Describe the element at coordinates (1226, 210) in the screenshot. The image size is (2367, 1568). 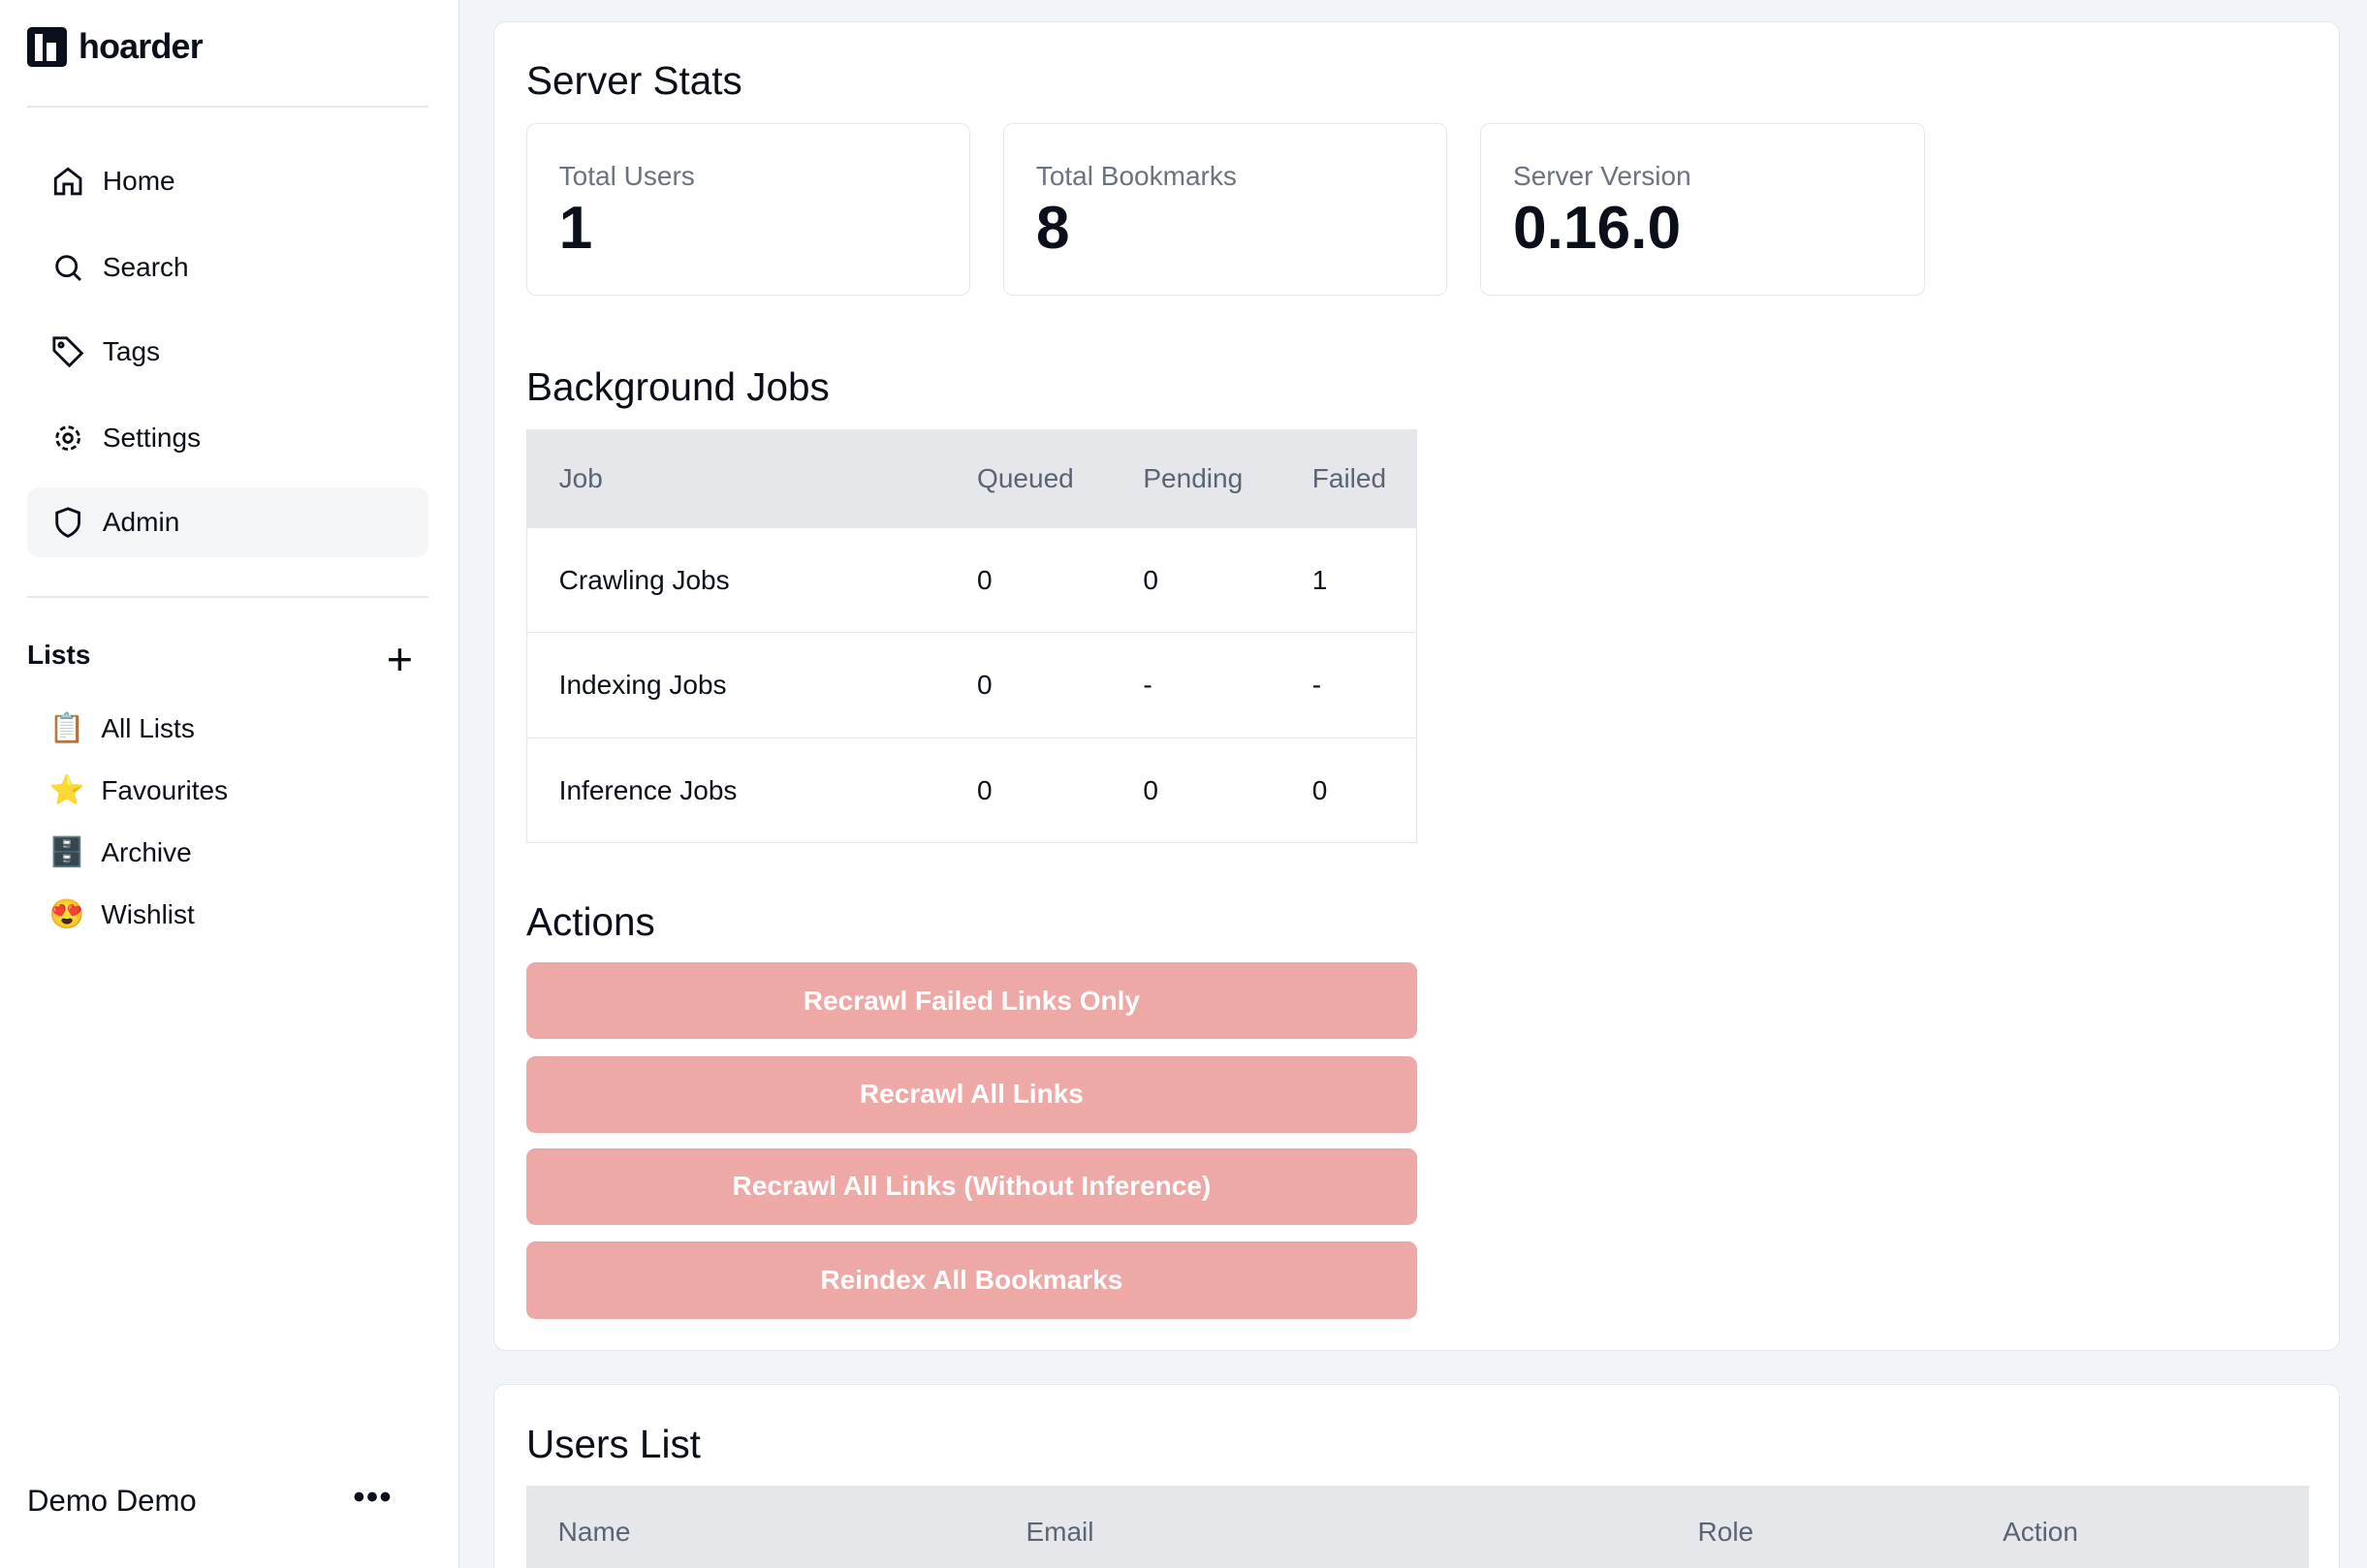
I see `stat-total-bookmarks: Total Bookmarks 8` at that location.